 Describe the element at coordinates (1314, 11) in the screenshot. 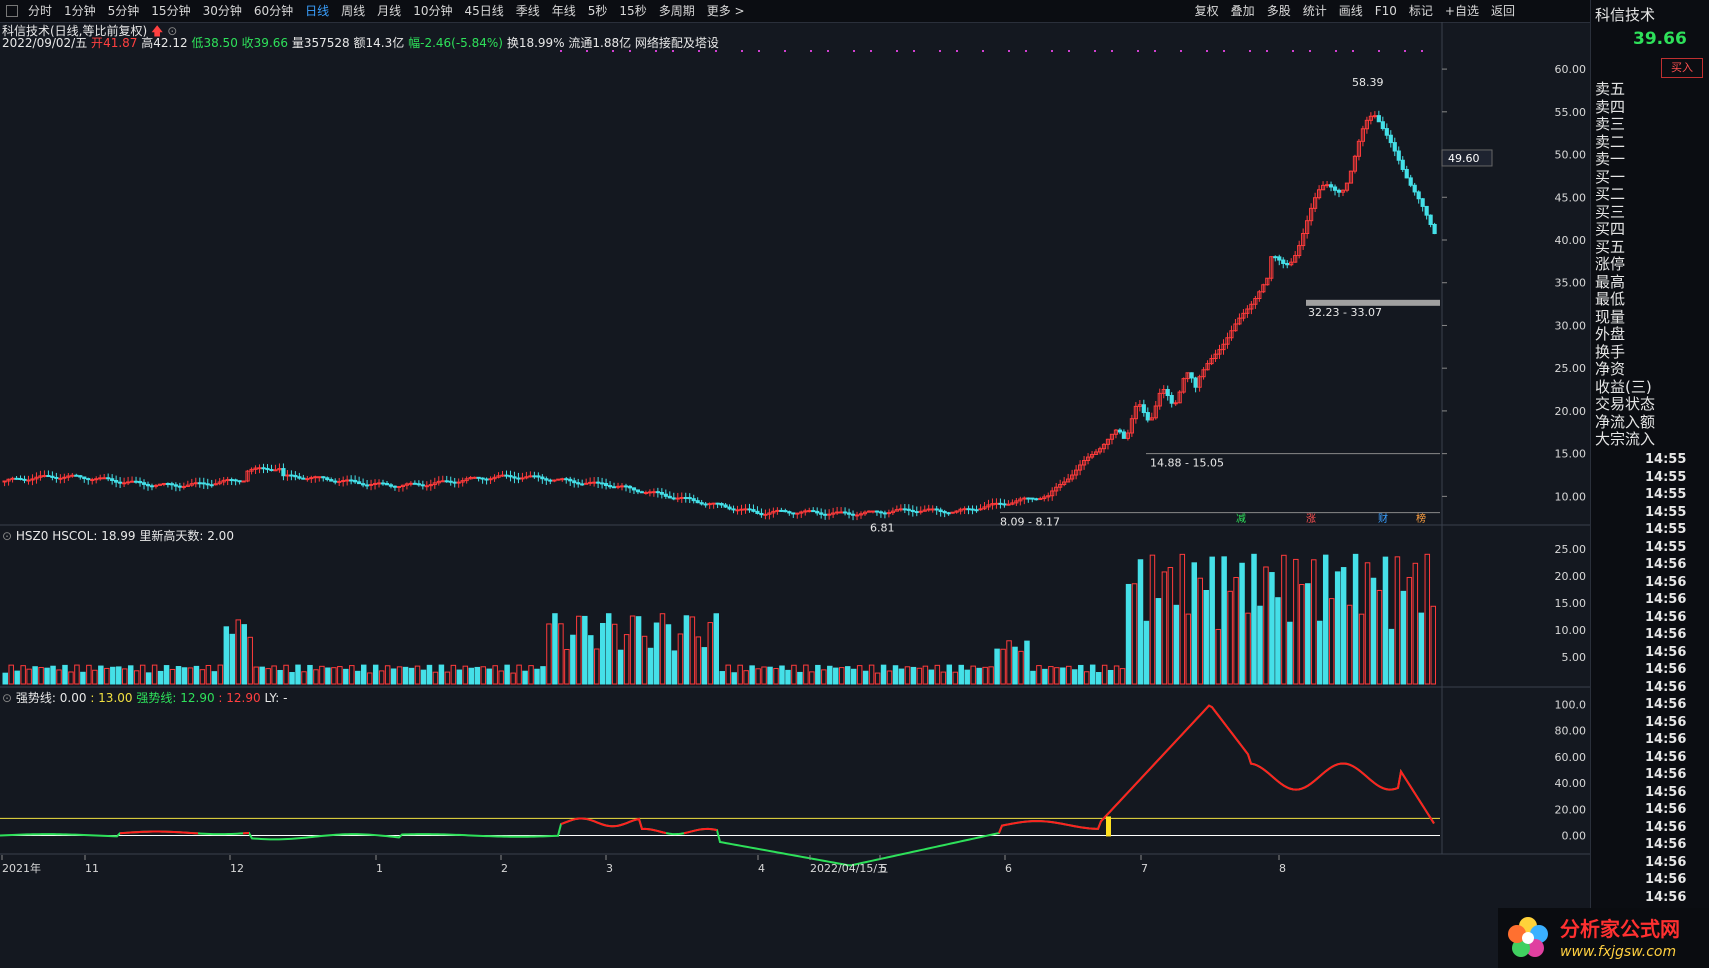

I see `tool-button: 统计` at that location.